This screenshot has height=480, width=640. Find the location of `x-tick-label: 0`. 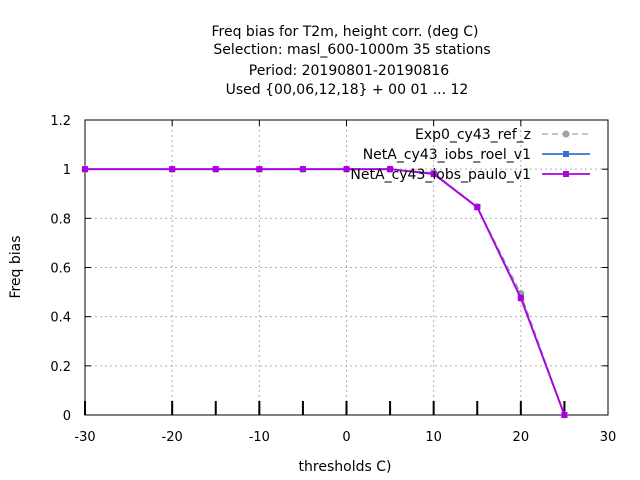

x-tick-label: 0 is located at coordinates (346, 437).